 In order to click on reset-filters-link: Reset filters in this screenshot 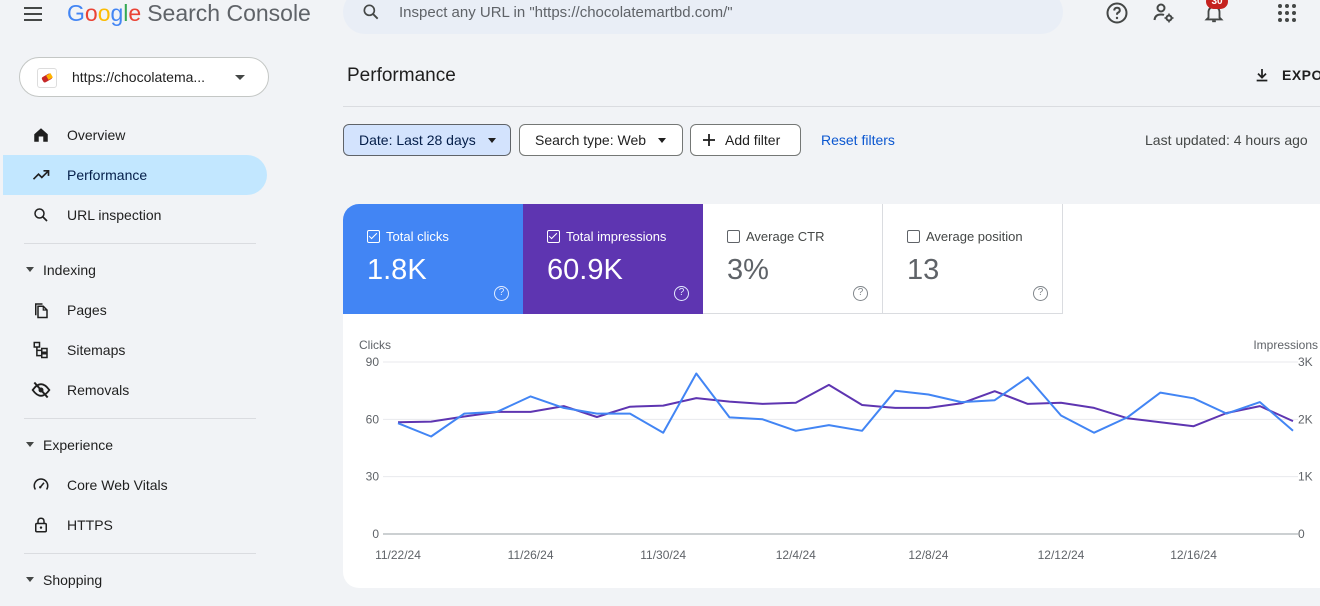, I will do `click(858, 140)`.